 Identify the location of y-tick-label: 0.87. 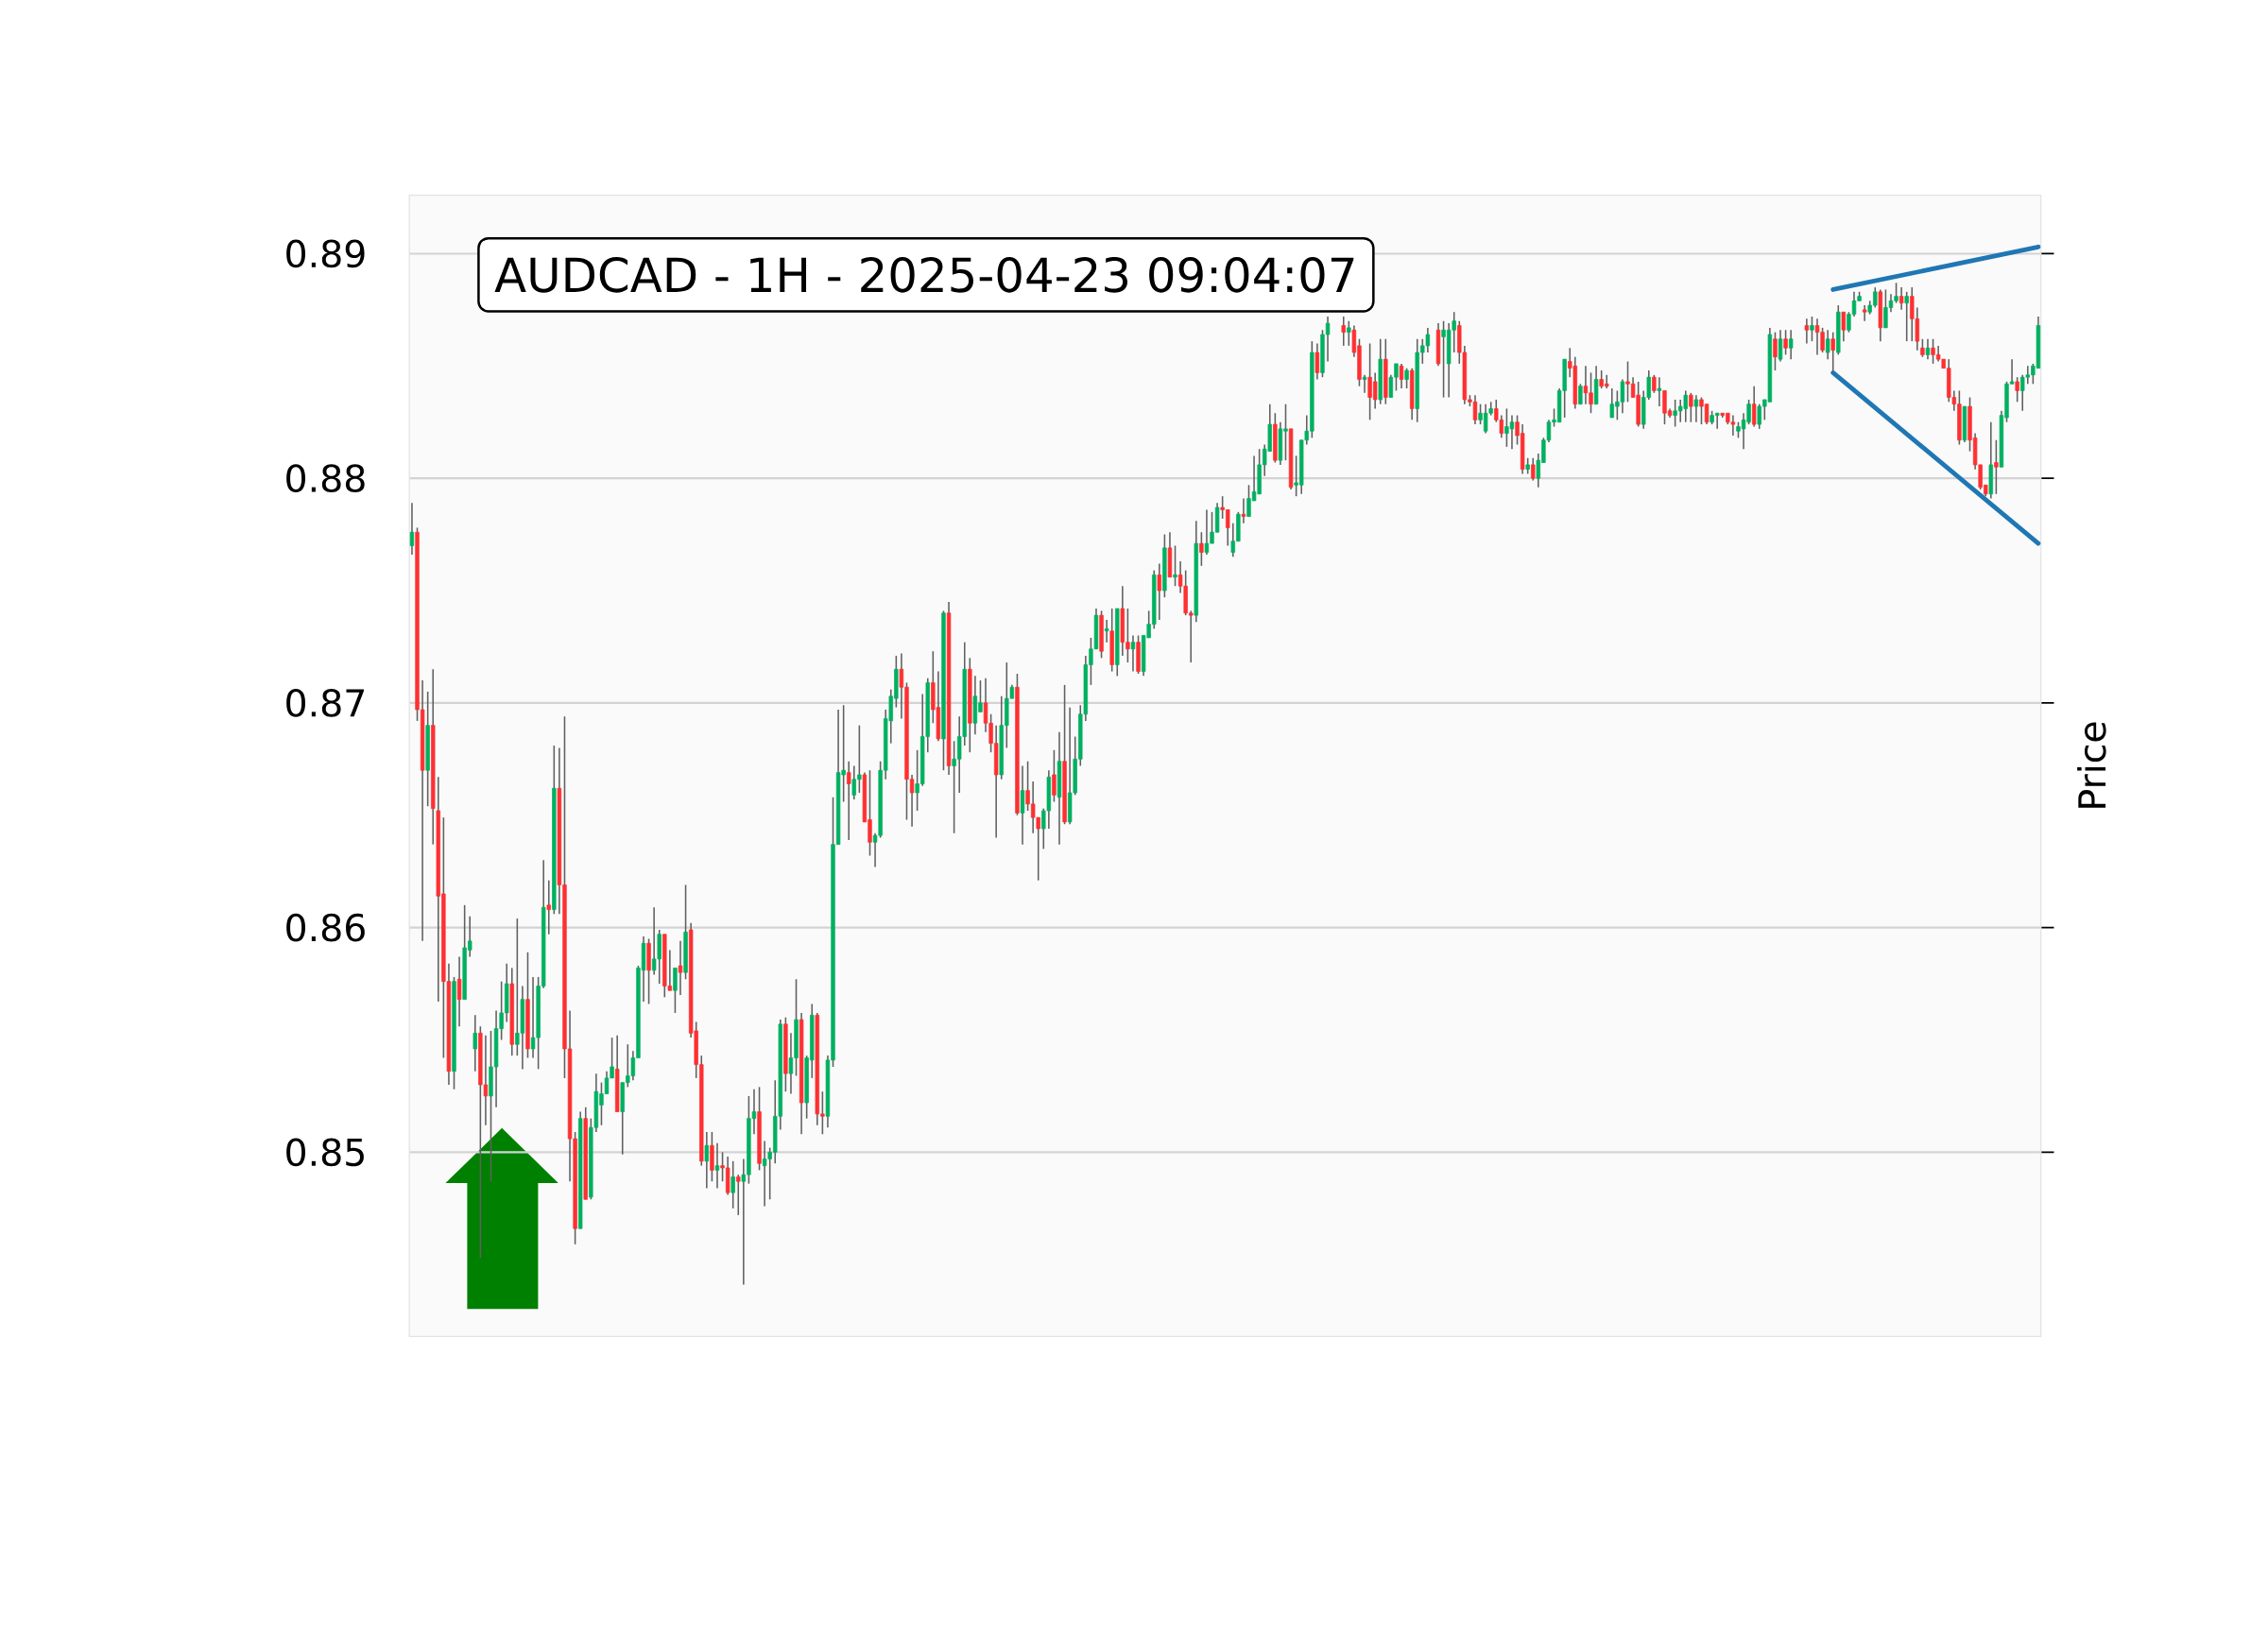
(325, 703).